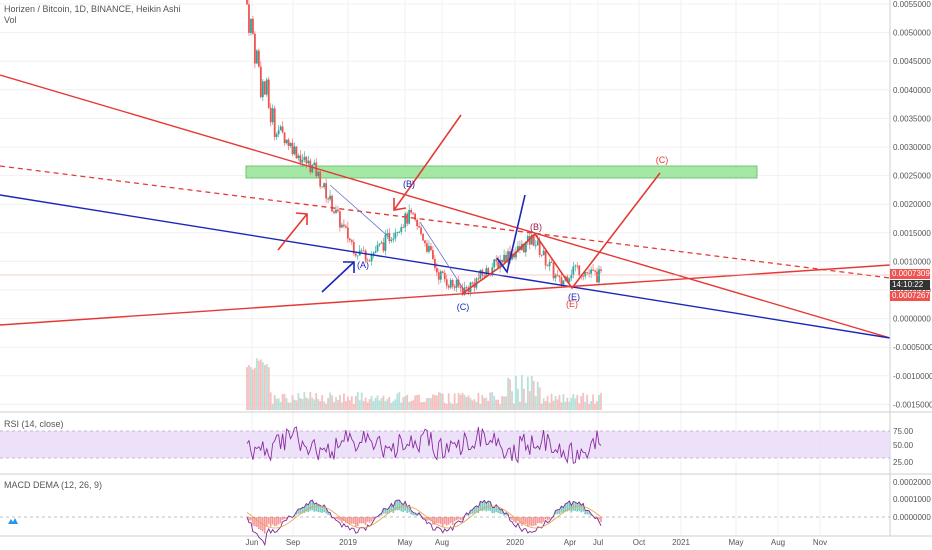 This screenshot has height=550, width=932. Describe the element at coordinates (912, 482) in the screenshot. I see `macd-tick-label: 0.0002000` at that location.